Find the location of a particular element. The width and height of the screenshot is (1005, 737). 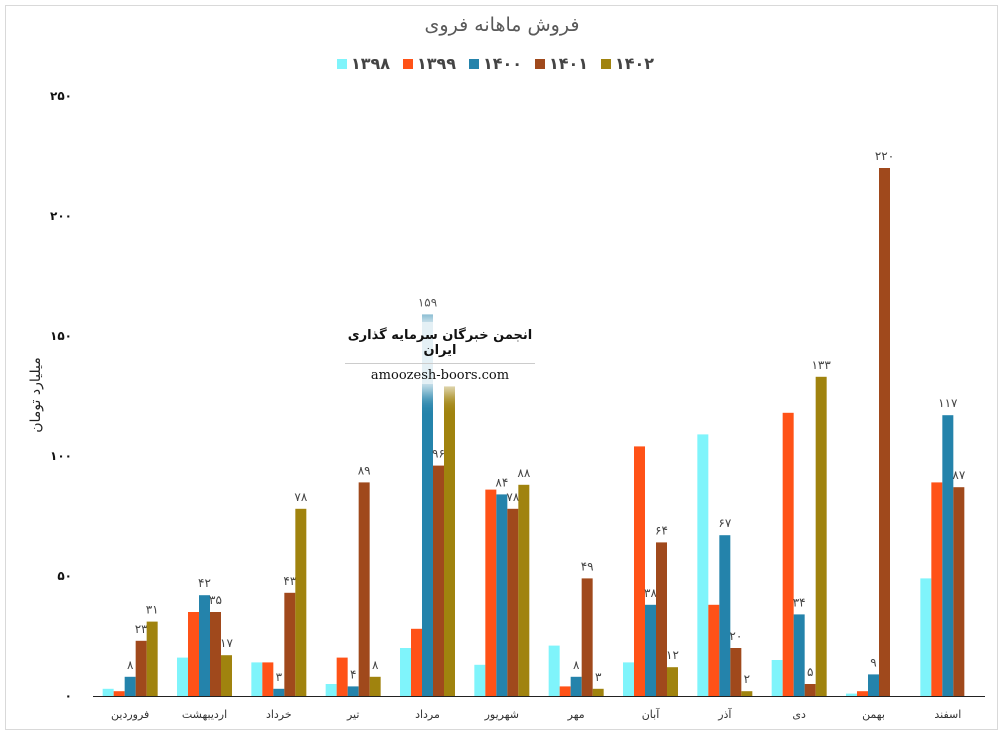

x-tick-label: اسفند is located at coordinates (947, 714).